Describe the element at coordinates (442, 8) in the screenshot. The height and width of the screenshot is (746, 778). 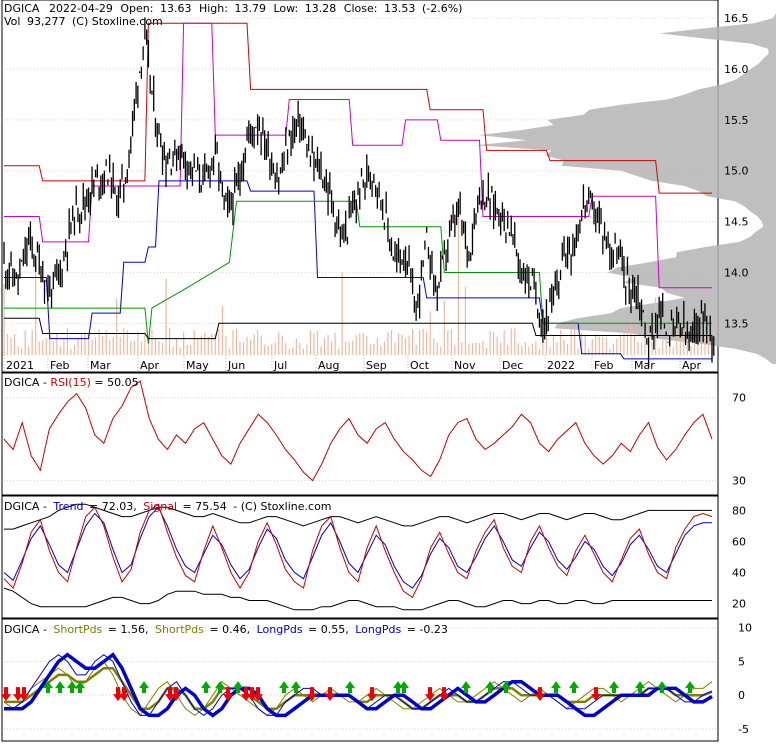
I see `change-value: (-2.6%)` at that location.